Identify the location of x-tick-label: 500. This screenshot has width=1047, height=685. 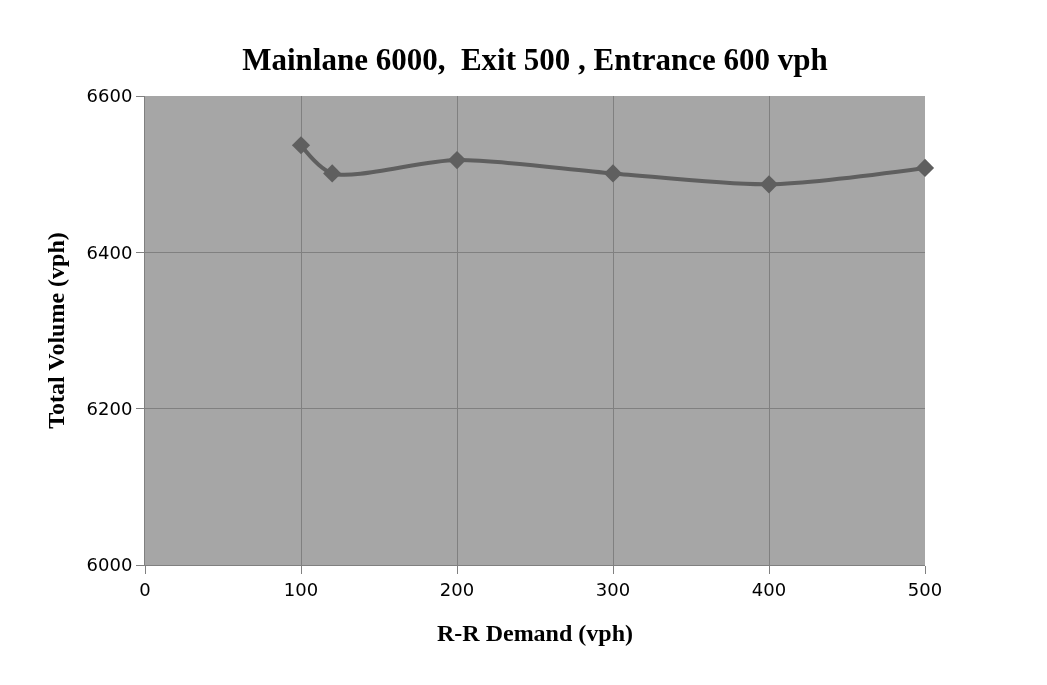
(925, 589).